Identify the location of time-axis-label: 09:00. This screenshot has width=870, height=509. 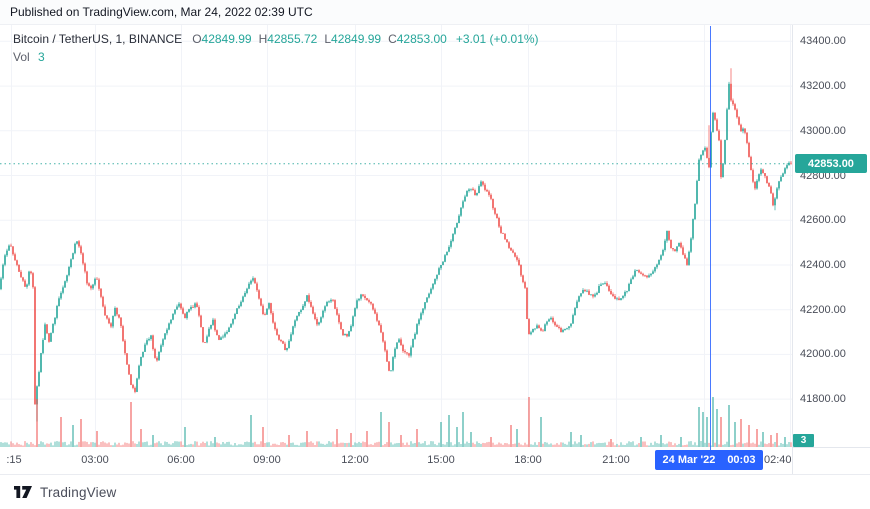
(267, 460).